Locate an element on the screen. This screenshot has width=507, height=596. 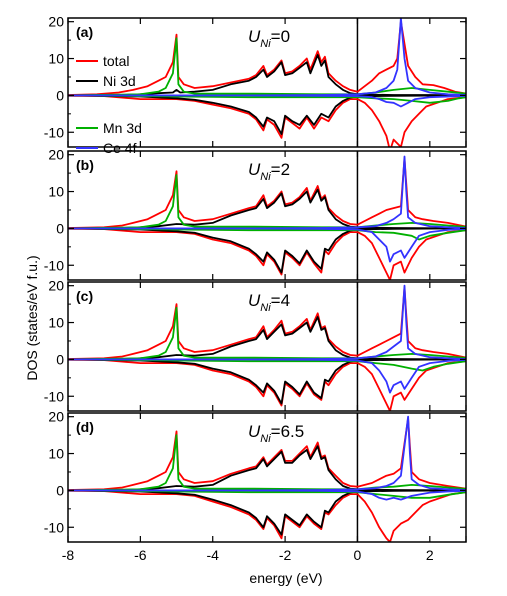
legend: total Ni 3d Mn 3d Ce 4f is located at coordinates (109, 104).